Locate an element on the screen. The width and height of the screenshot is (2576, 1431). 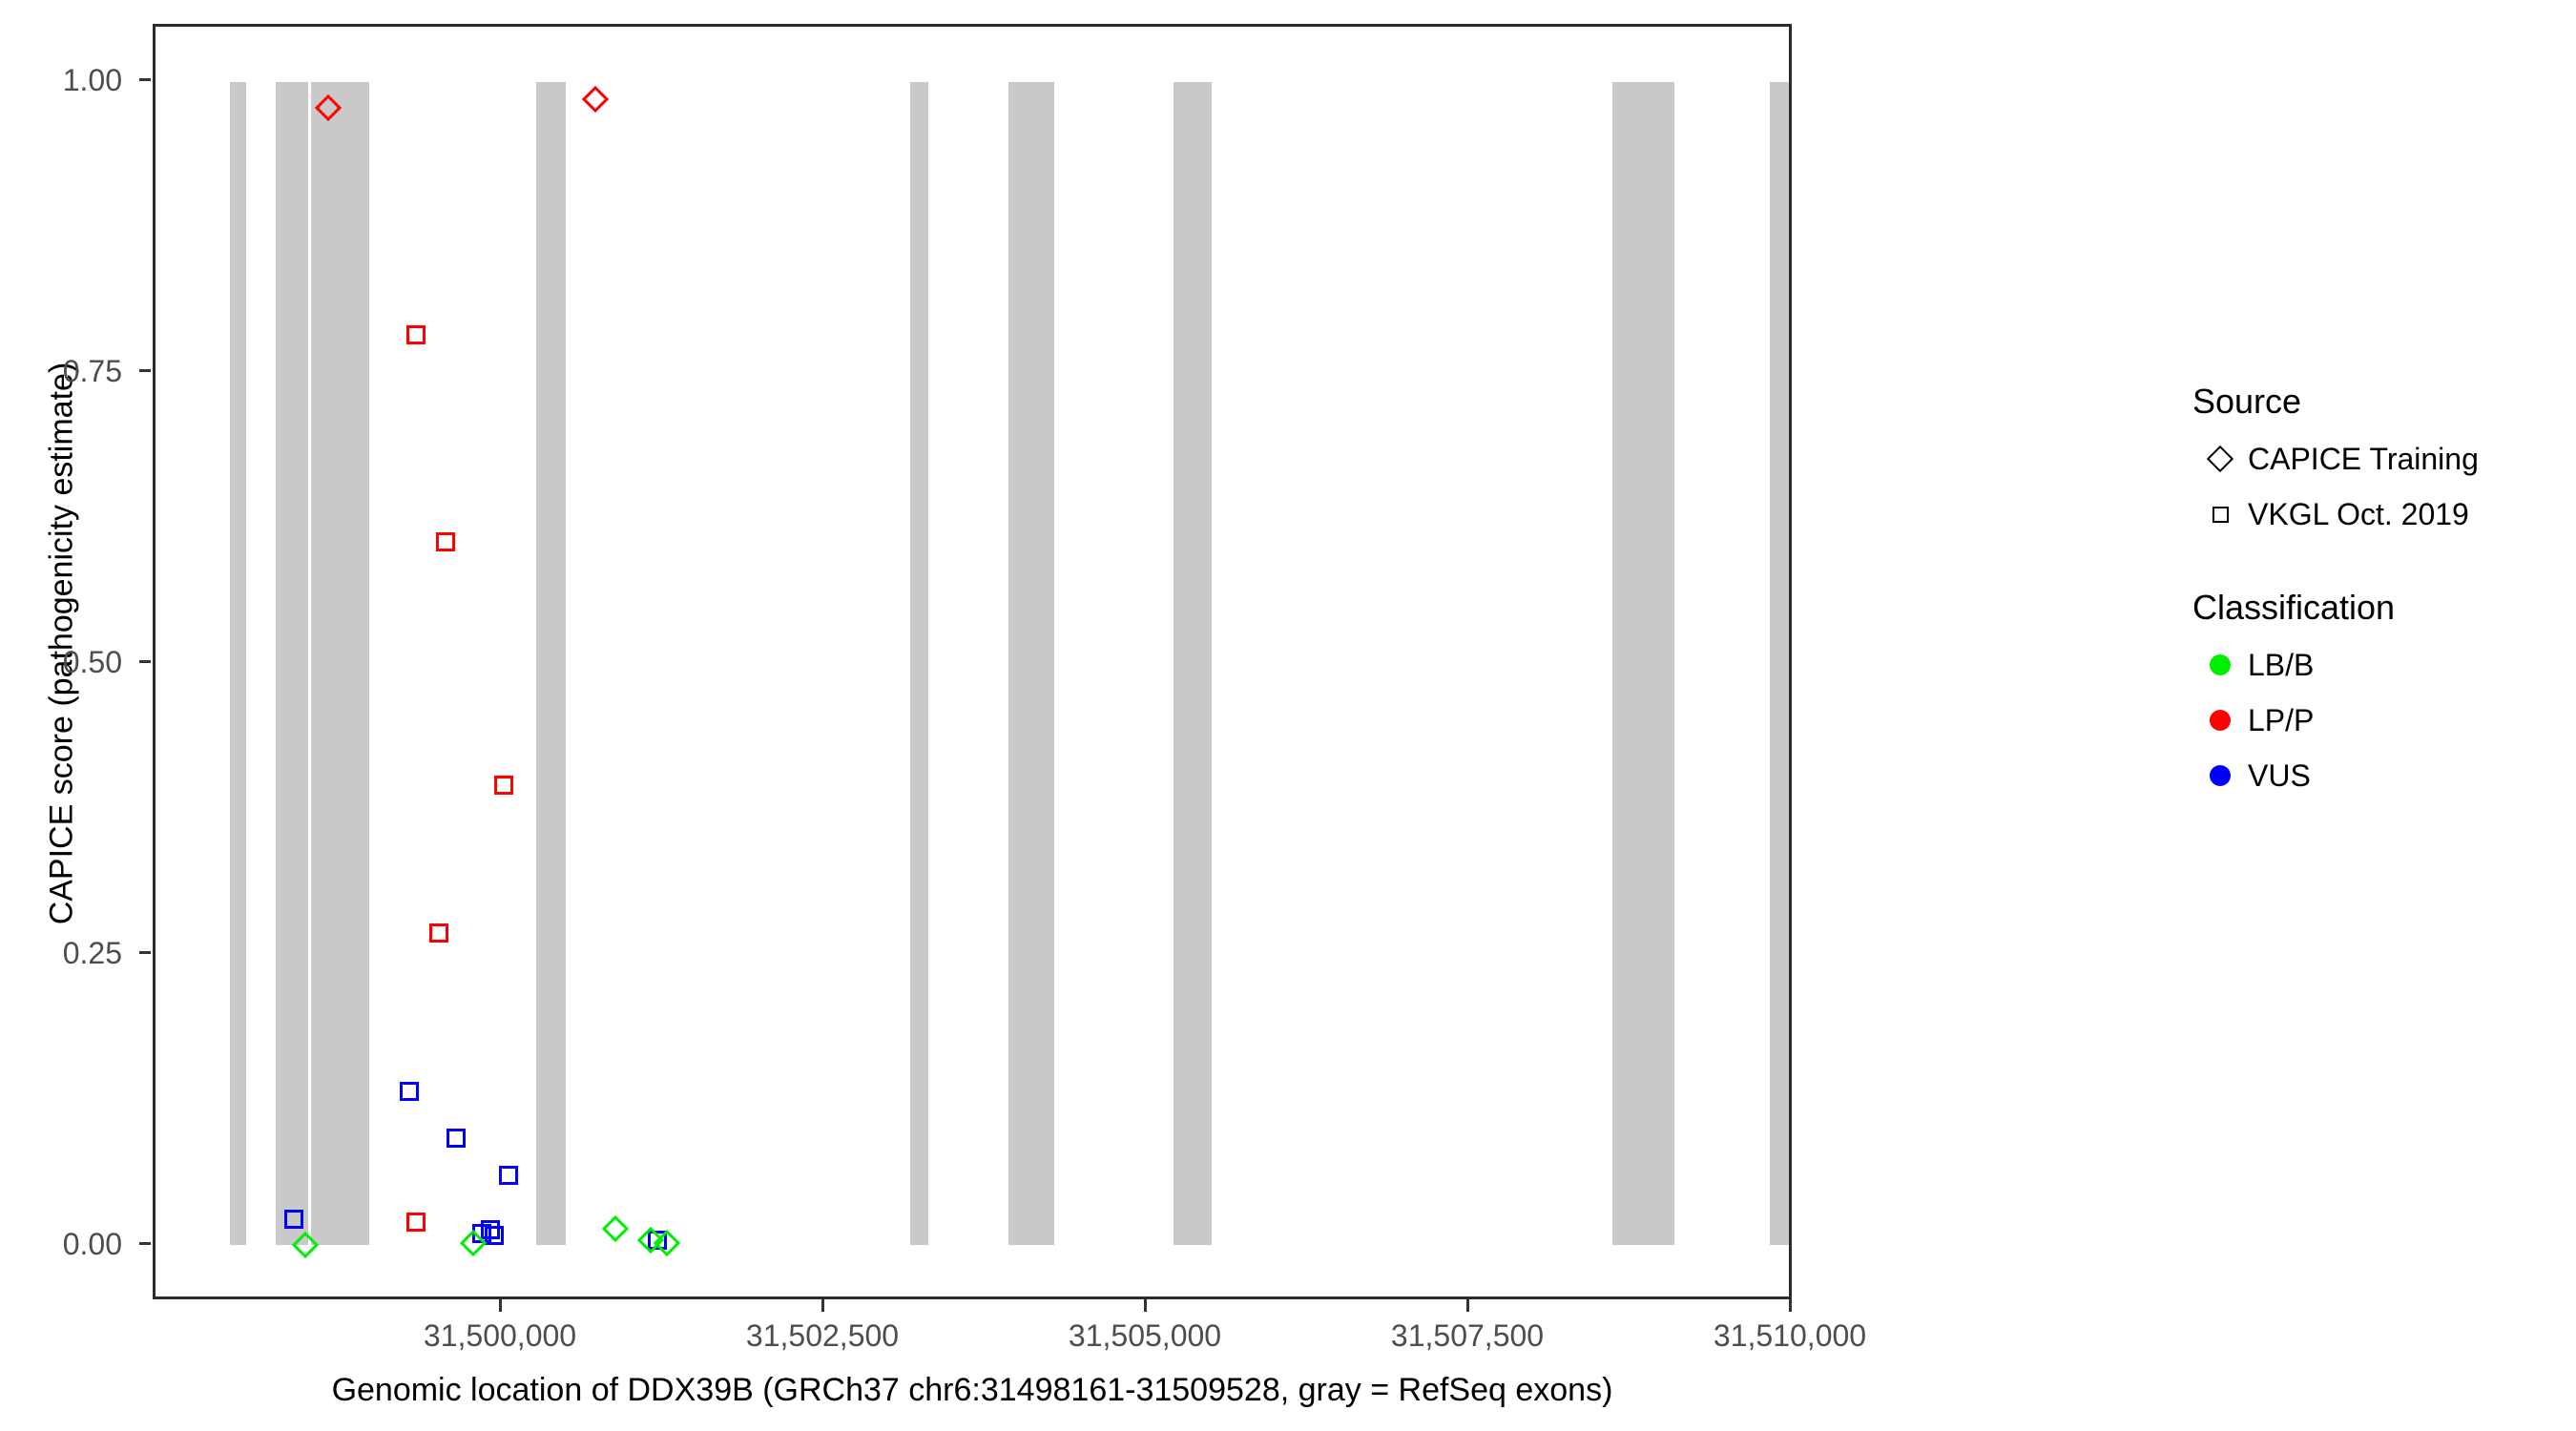
legend-label-capice-training: CAPICE Training is located at coordinates (2363, 458).